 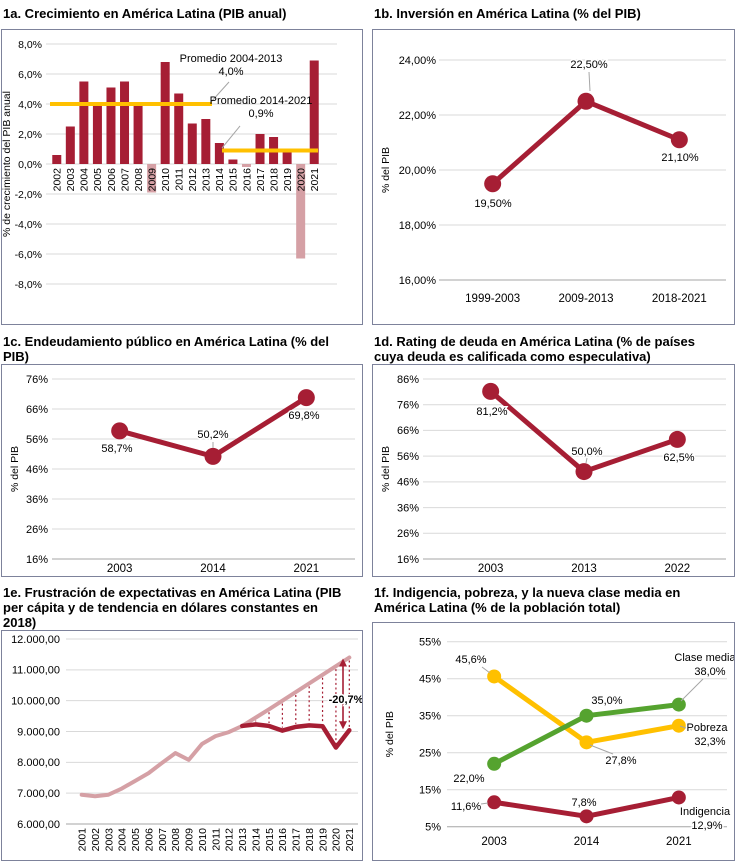 What do you see at coordinates (37, 440) in the screenshot?
I see `svg-text: 56%` at bounding box center [37, 440].